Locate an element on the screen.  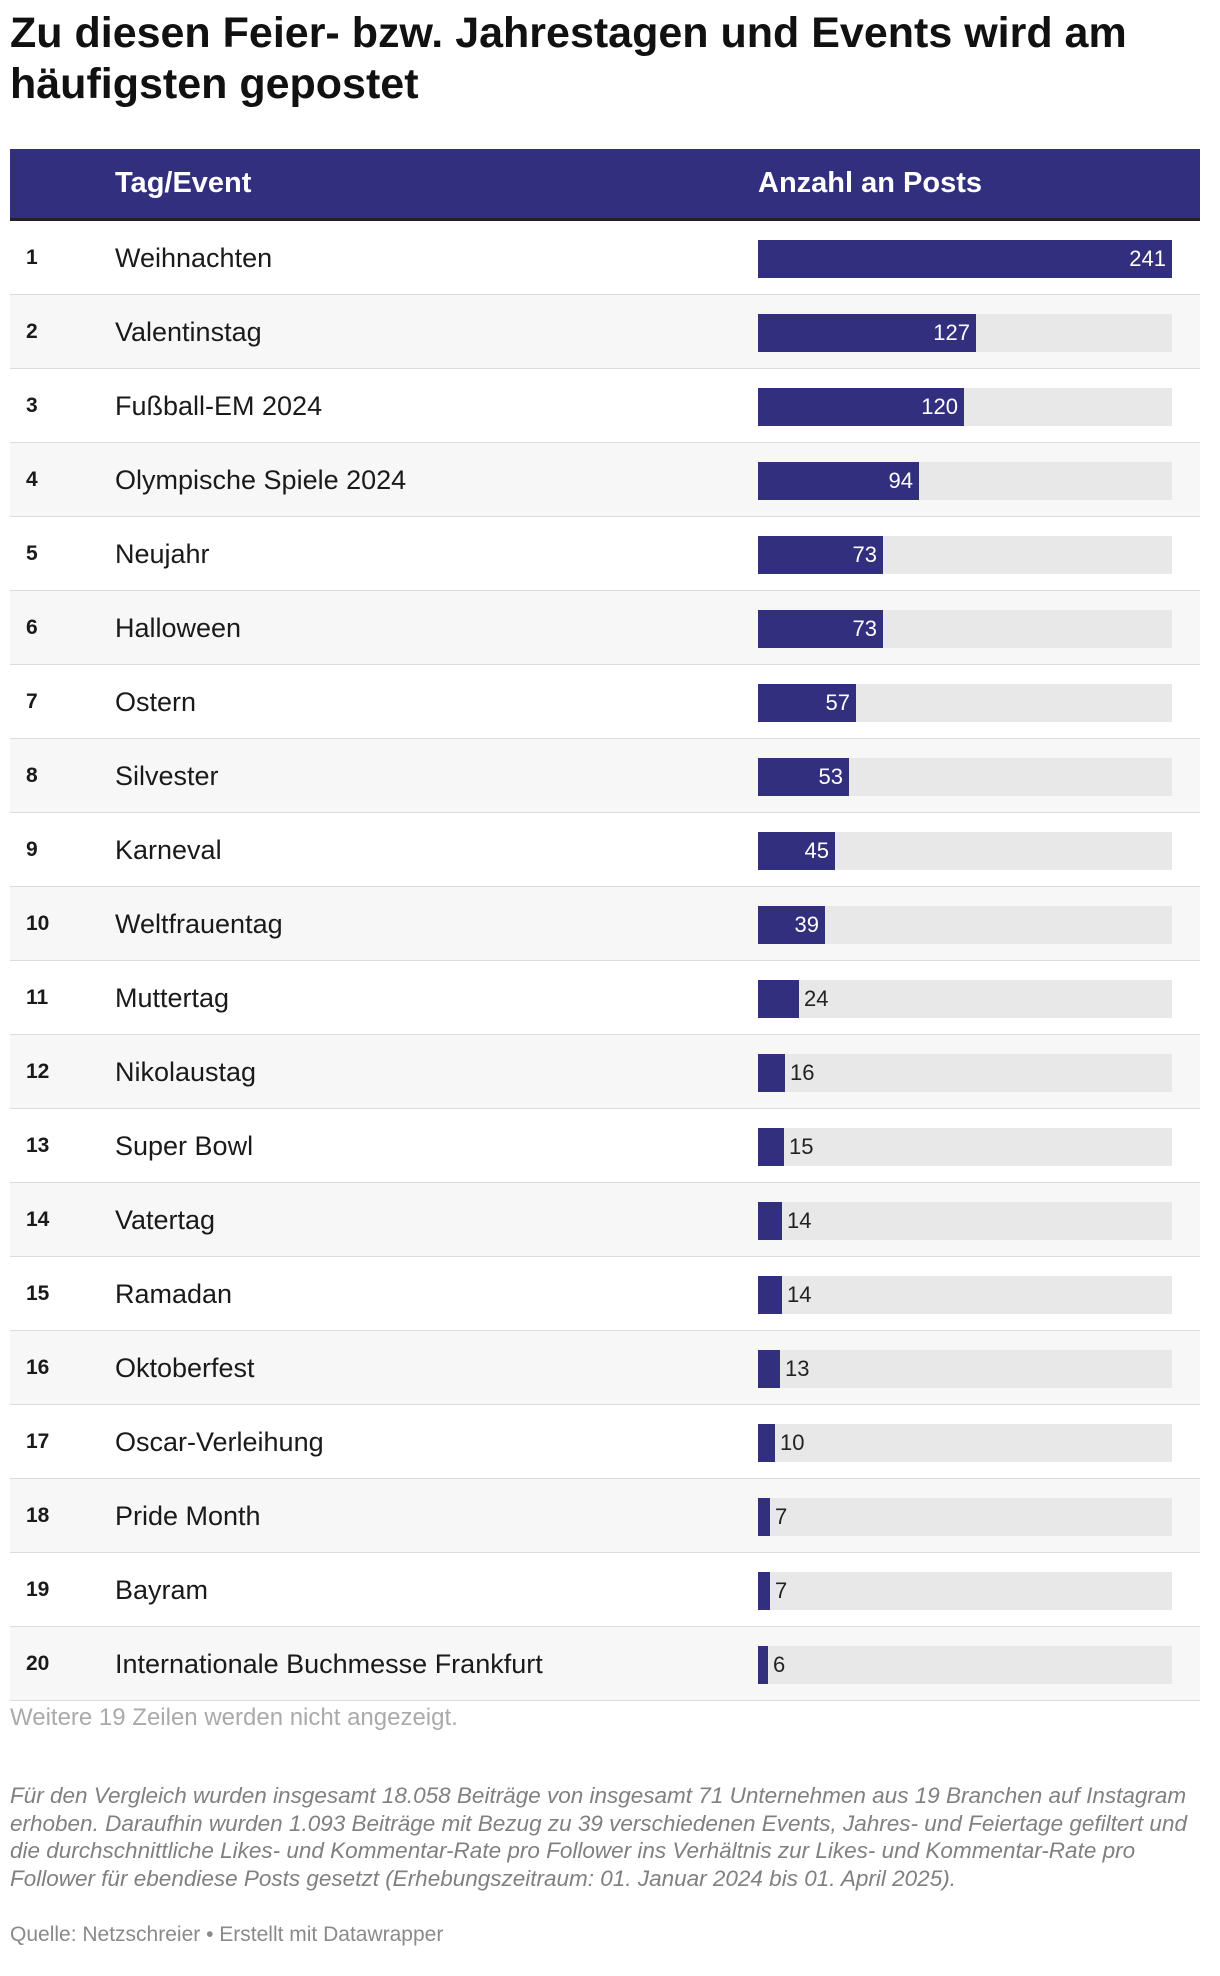
bar-value-label: 241 is located at coordinates (1147, 258).